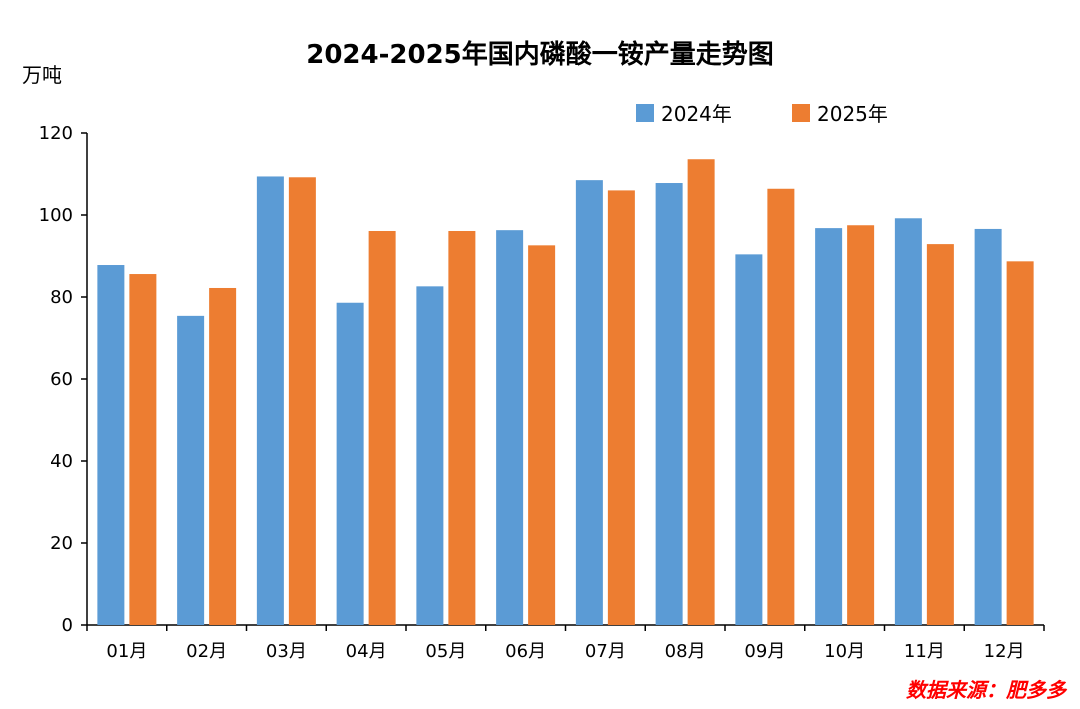  I want to click on x-tick-label: 04月, so click(366, 651).